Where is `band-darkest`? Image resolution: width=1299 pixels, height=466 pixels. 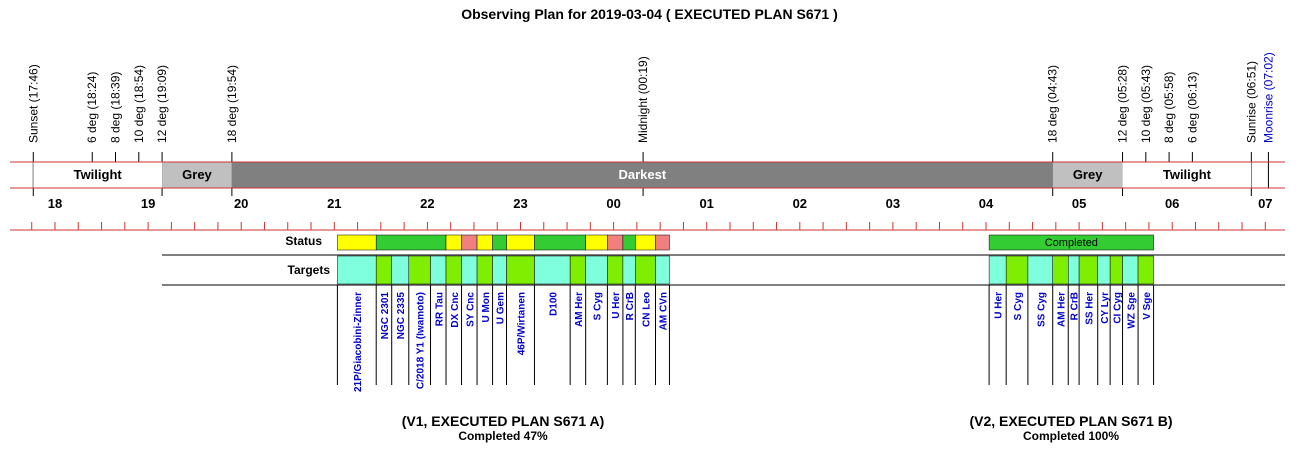 band-darkest is located at coordinates (642, 175).